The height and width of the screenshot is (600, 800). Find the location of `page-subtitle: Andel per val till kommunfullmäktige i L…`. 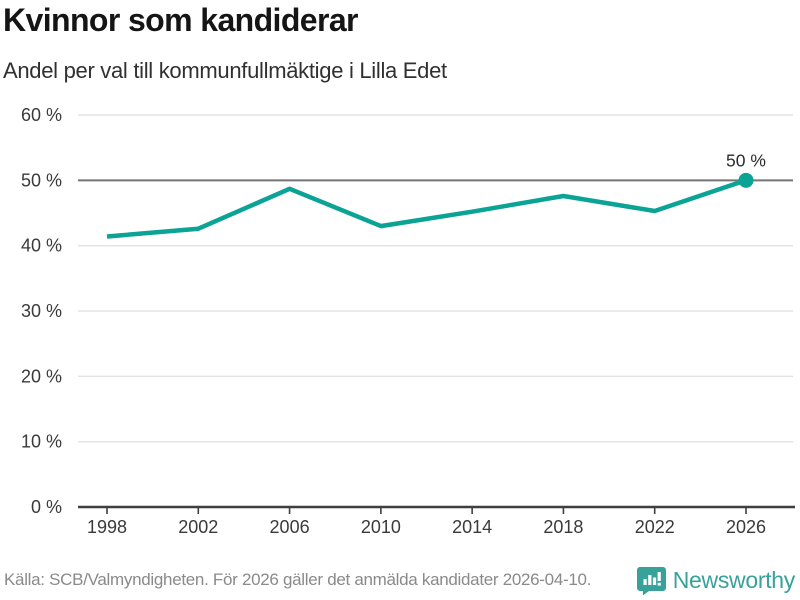

page-subtitle: Andel per val till kommunfullmäktige i L… is located at coordinates (225, 70).